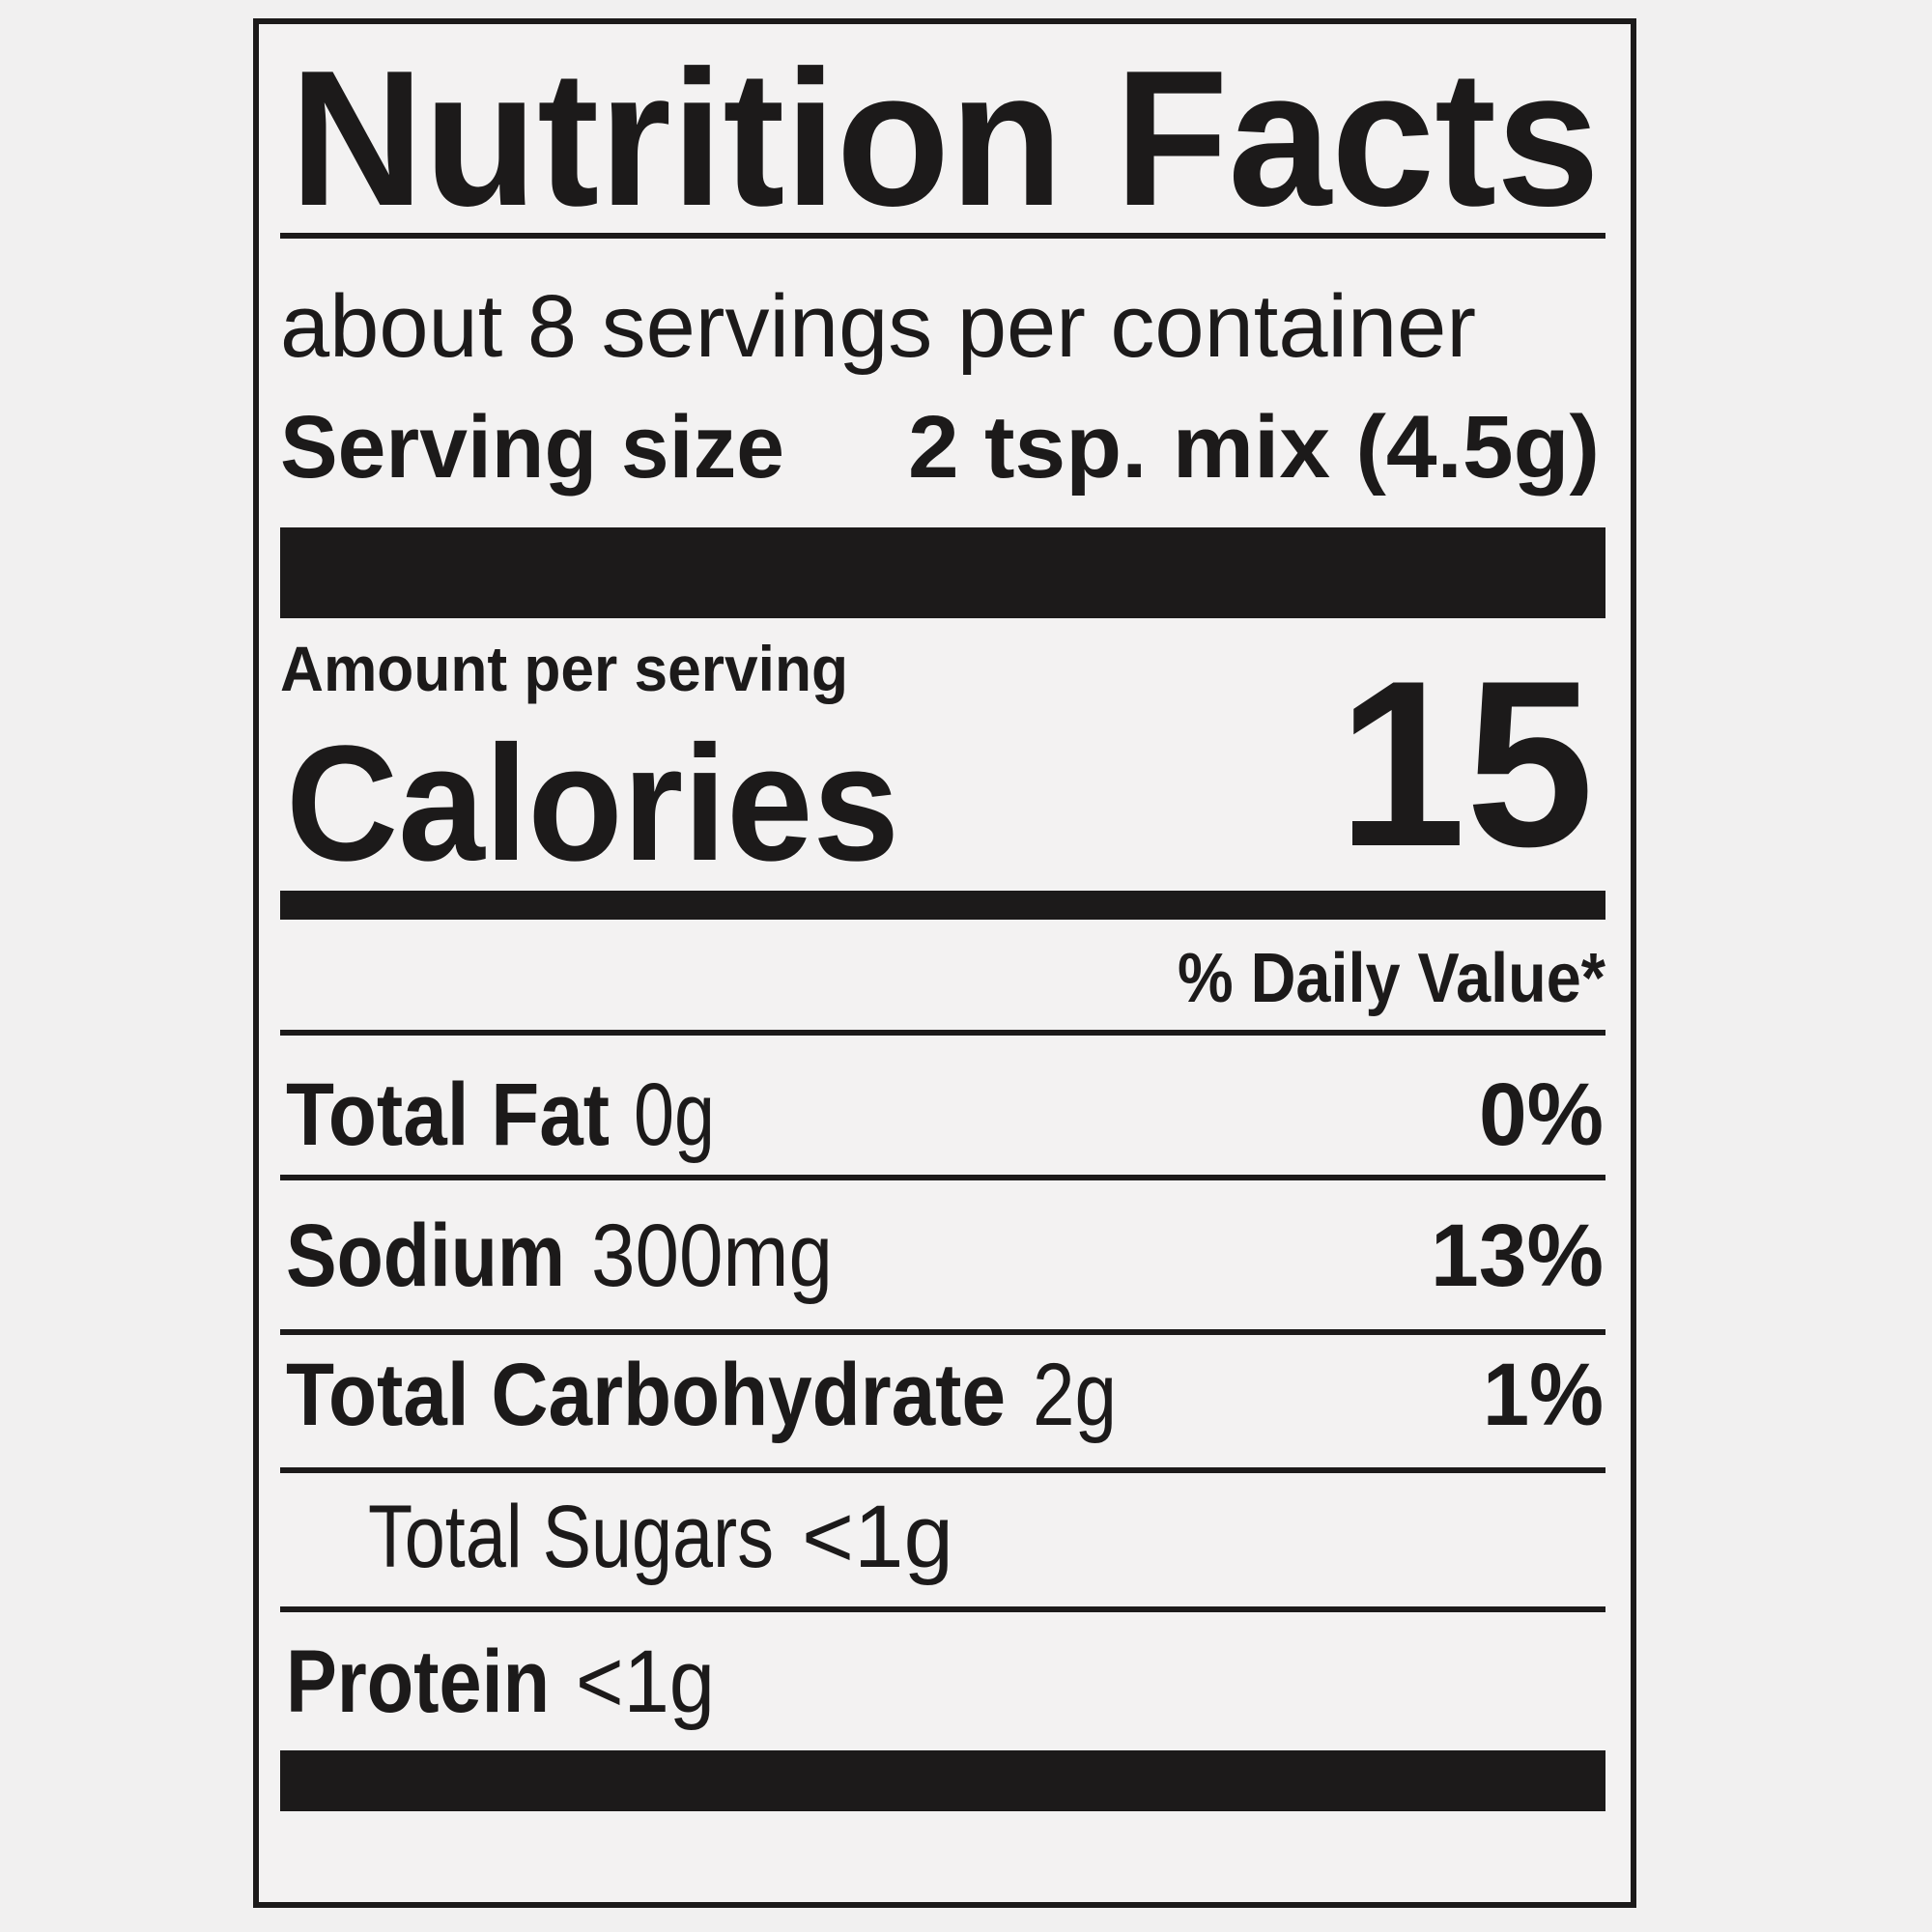 This screenshot has width=1932, height=1932. What do you see at coordinates (646, 1395) in the screenshot?
I see `nutrient-name: Total Carbohydrate` at bounding box center [646, 1395].